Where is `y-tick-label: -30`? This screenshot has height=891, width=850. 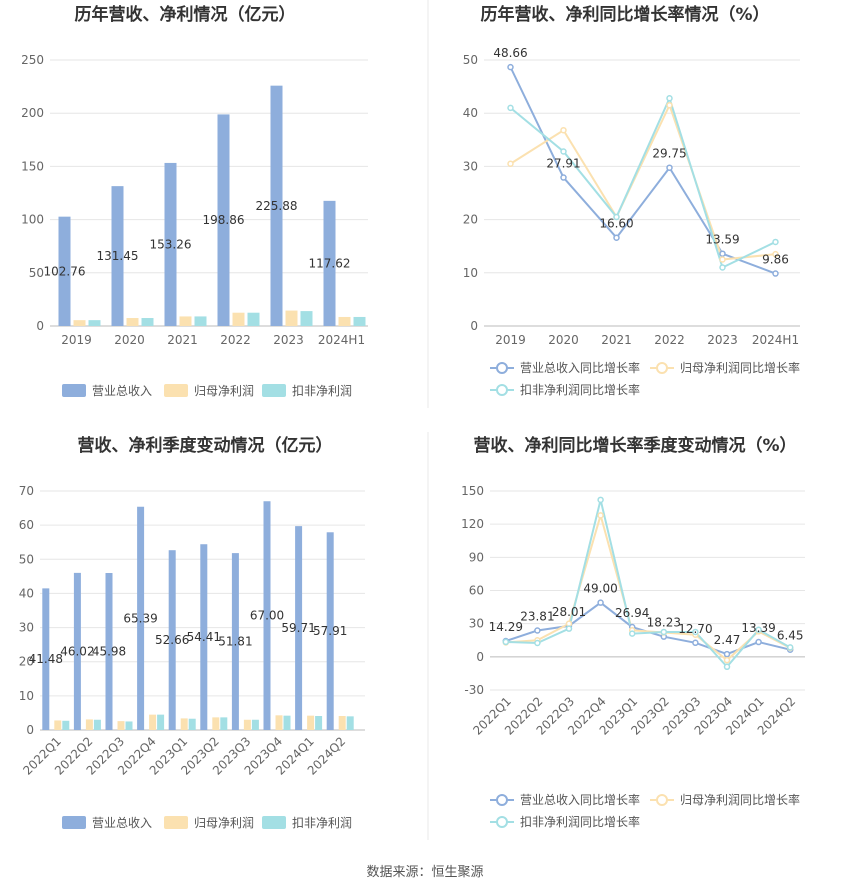
y-tick-label: -30 is located at coordinates (474, 690).